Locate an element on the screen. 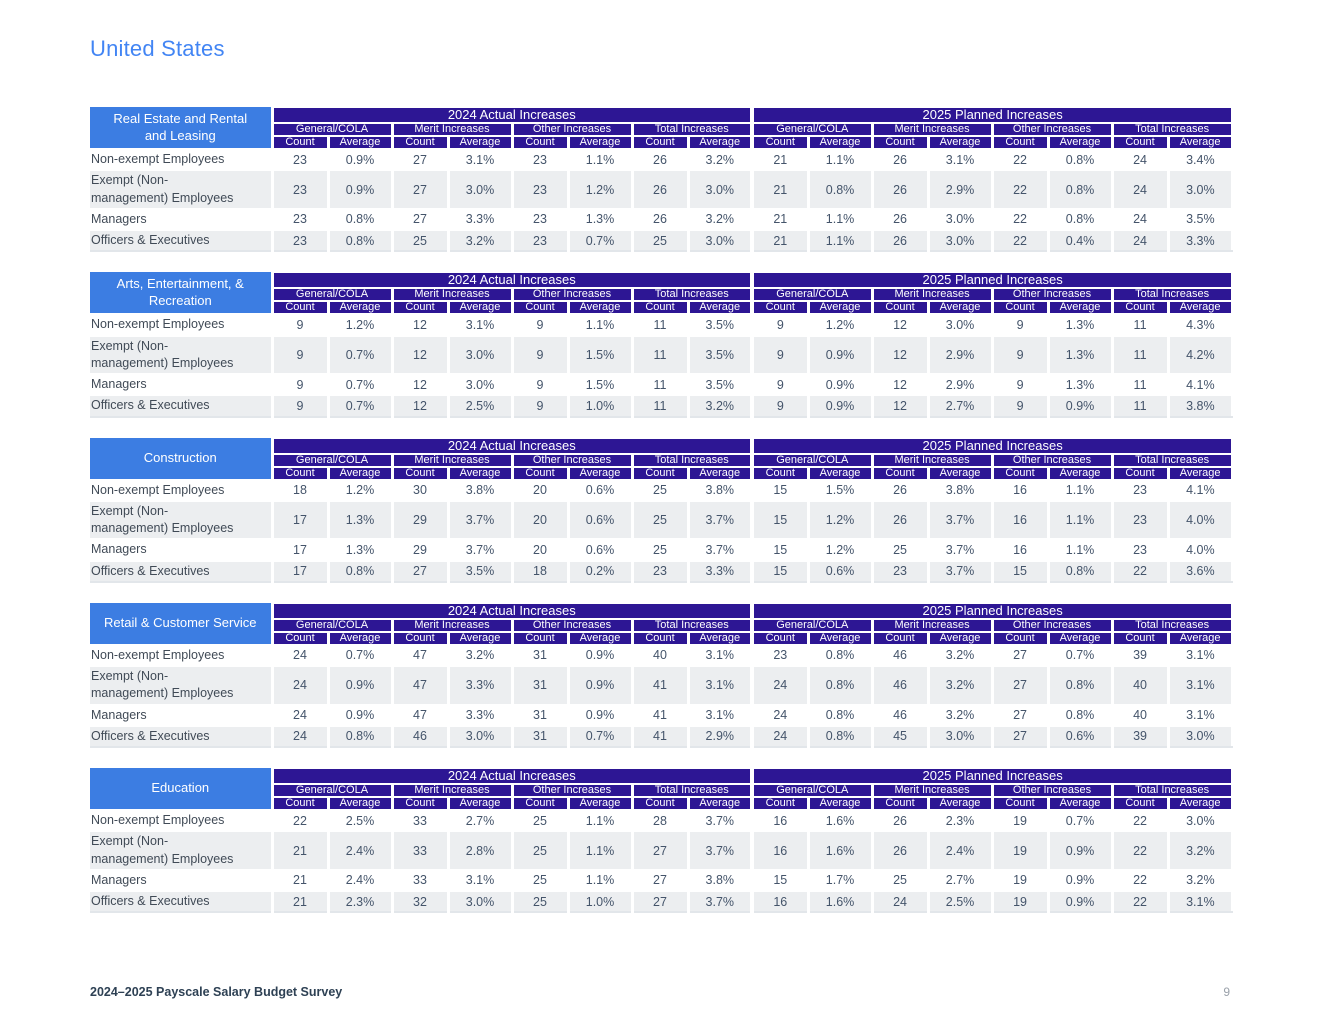  value-cell: 47 is located at coordinates (419, 685).